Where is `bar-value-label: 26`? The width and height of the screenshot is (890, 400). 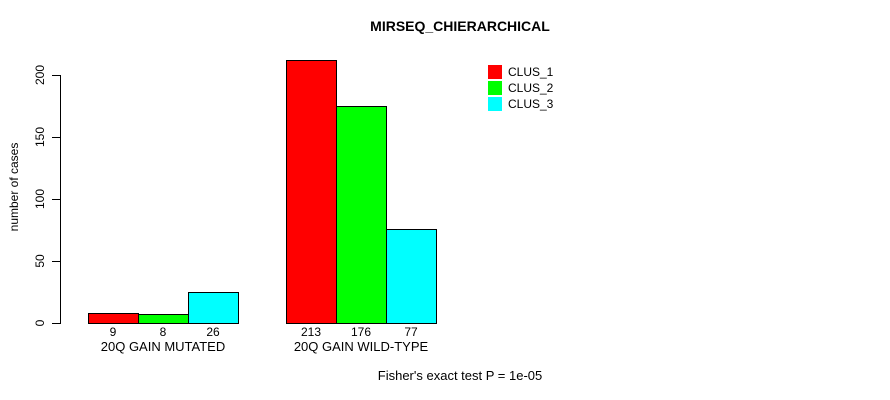
bar-value-label: 26 is located at coordinates (213, 332).